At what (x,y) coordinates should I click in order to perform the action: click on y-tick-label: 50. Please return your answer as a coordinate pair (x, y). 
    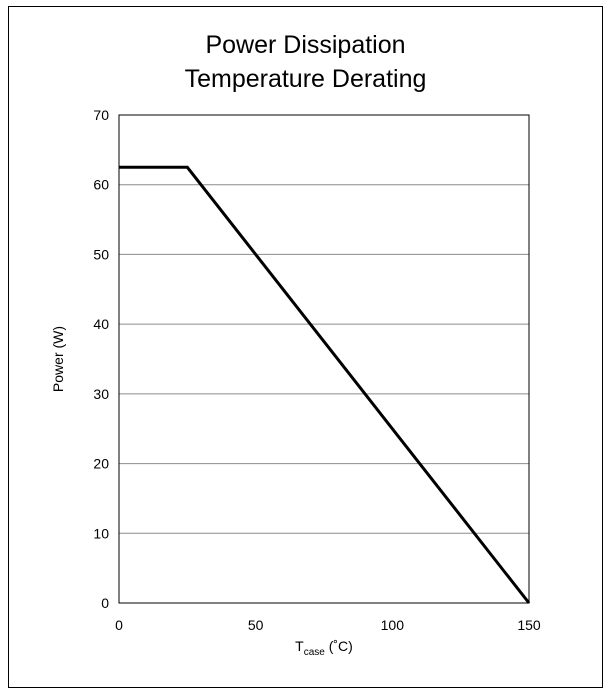
    Looking at the image, I should click on (101, 254).